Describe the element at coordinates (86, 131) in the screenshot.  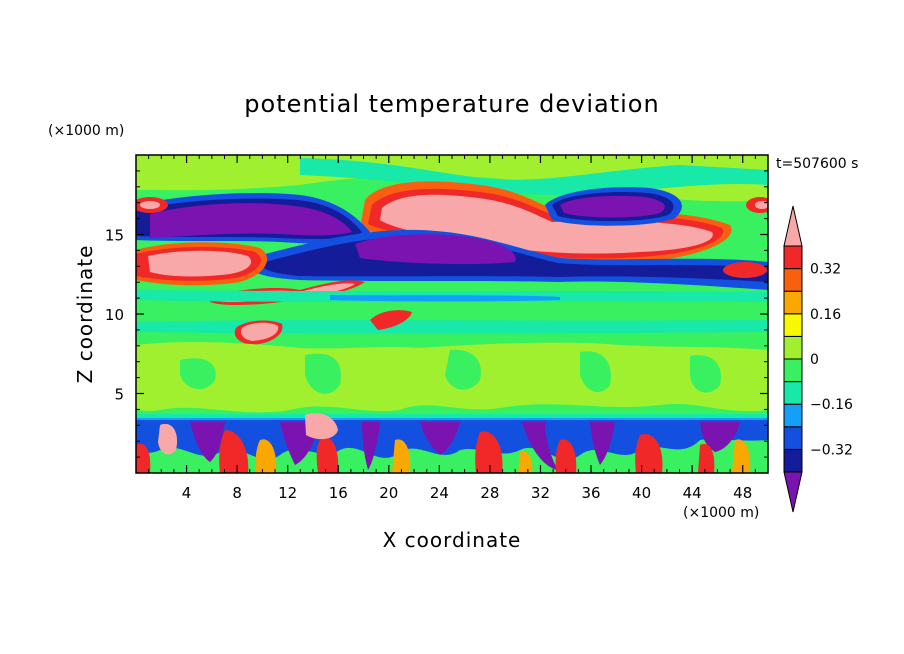
I see `y-unit-label: (×1000 m)` at that location.